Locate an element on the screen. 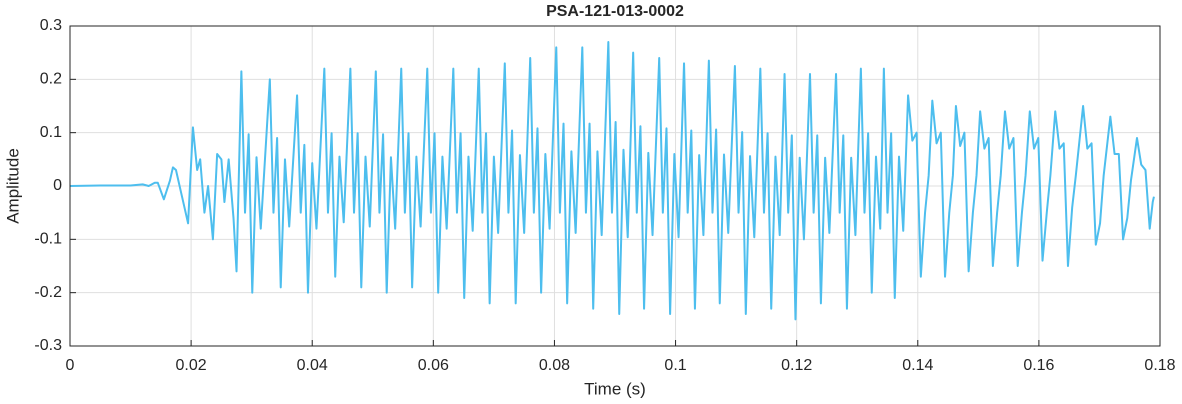  x-tick-label: 0.06 is located at coordinates (433, 365).